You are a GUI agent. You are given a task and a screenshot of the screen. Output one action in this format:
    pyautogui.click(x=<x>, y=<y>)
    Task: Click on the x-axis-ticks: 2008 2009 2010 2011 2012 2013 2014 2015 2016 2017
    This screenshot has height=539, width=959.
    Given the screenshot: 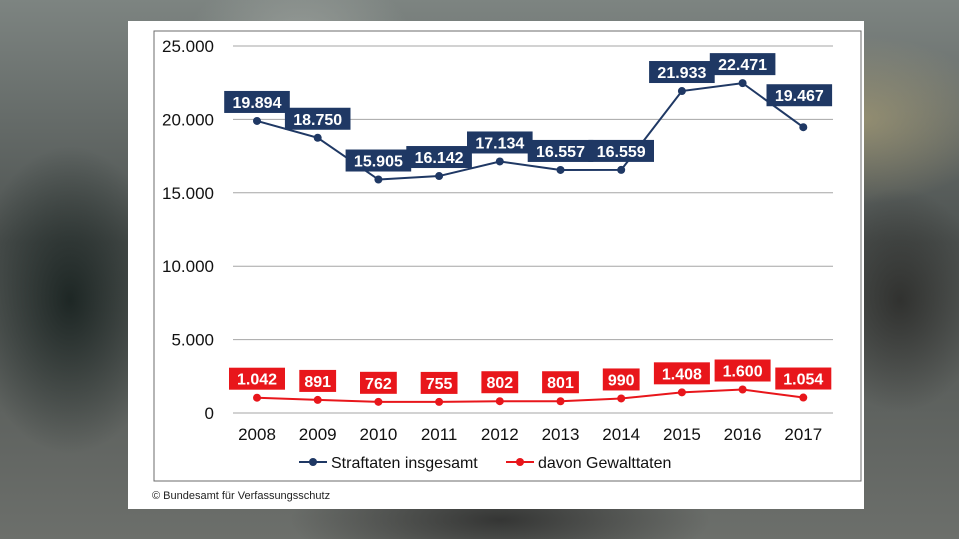 What is the action you would take?
    pyautogui.click(x=530, y=434)
    